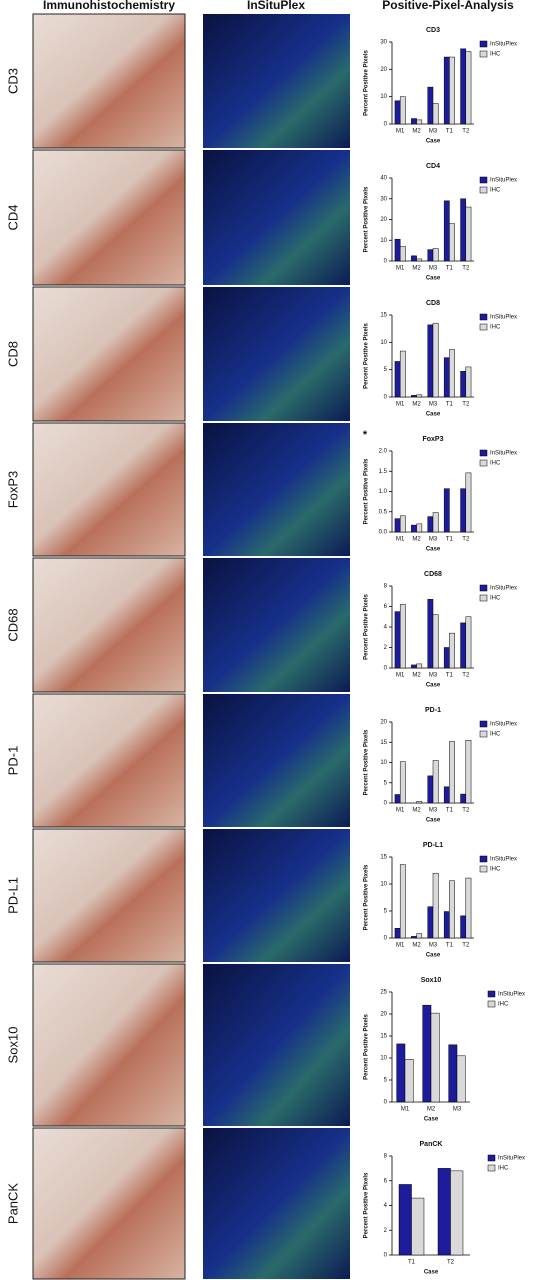 Image resolution: width=538 pixels, height=1280 pixels. What do you see at coordinates (383, 533) in the screenshot?
I see `y-tick-label: 0.0` at bounding box center [383, 533].